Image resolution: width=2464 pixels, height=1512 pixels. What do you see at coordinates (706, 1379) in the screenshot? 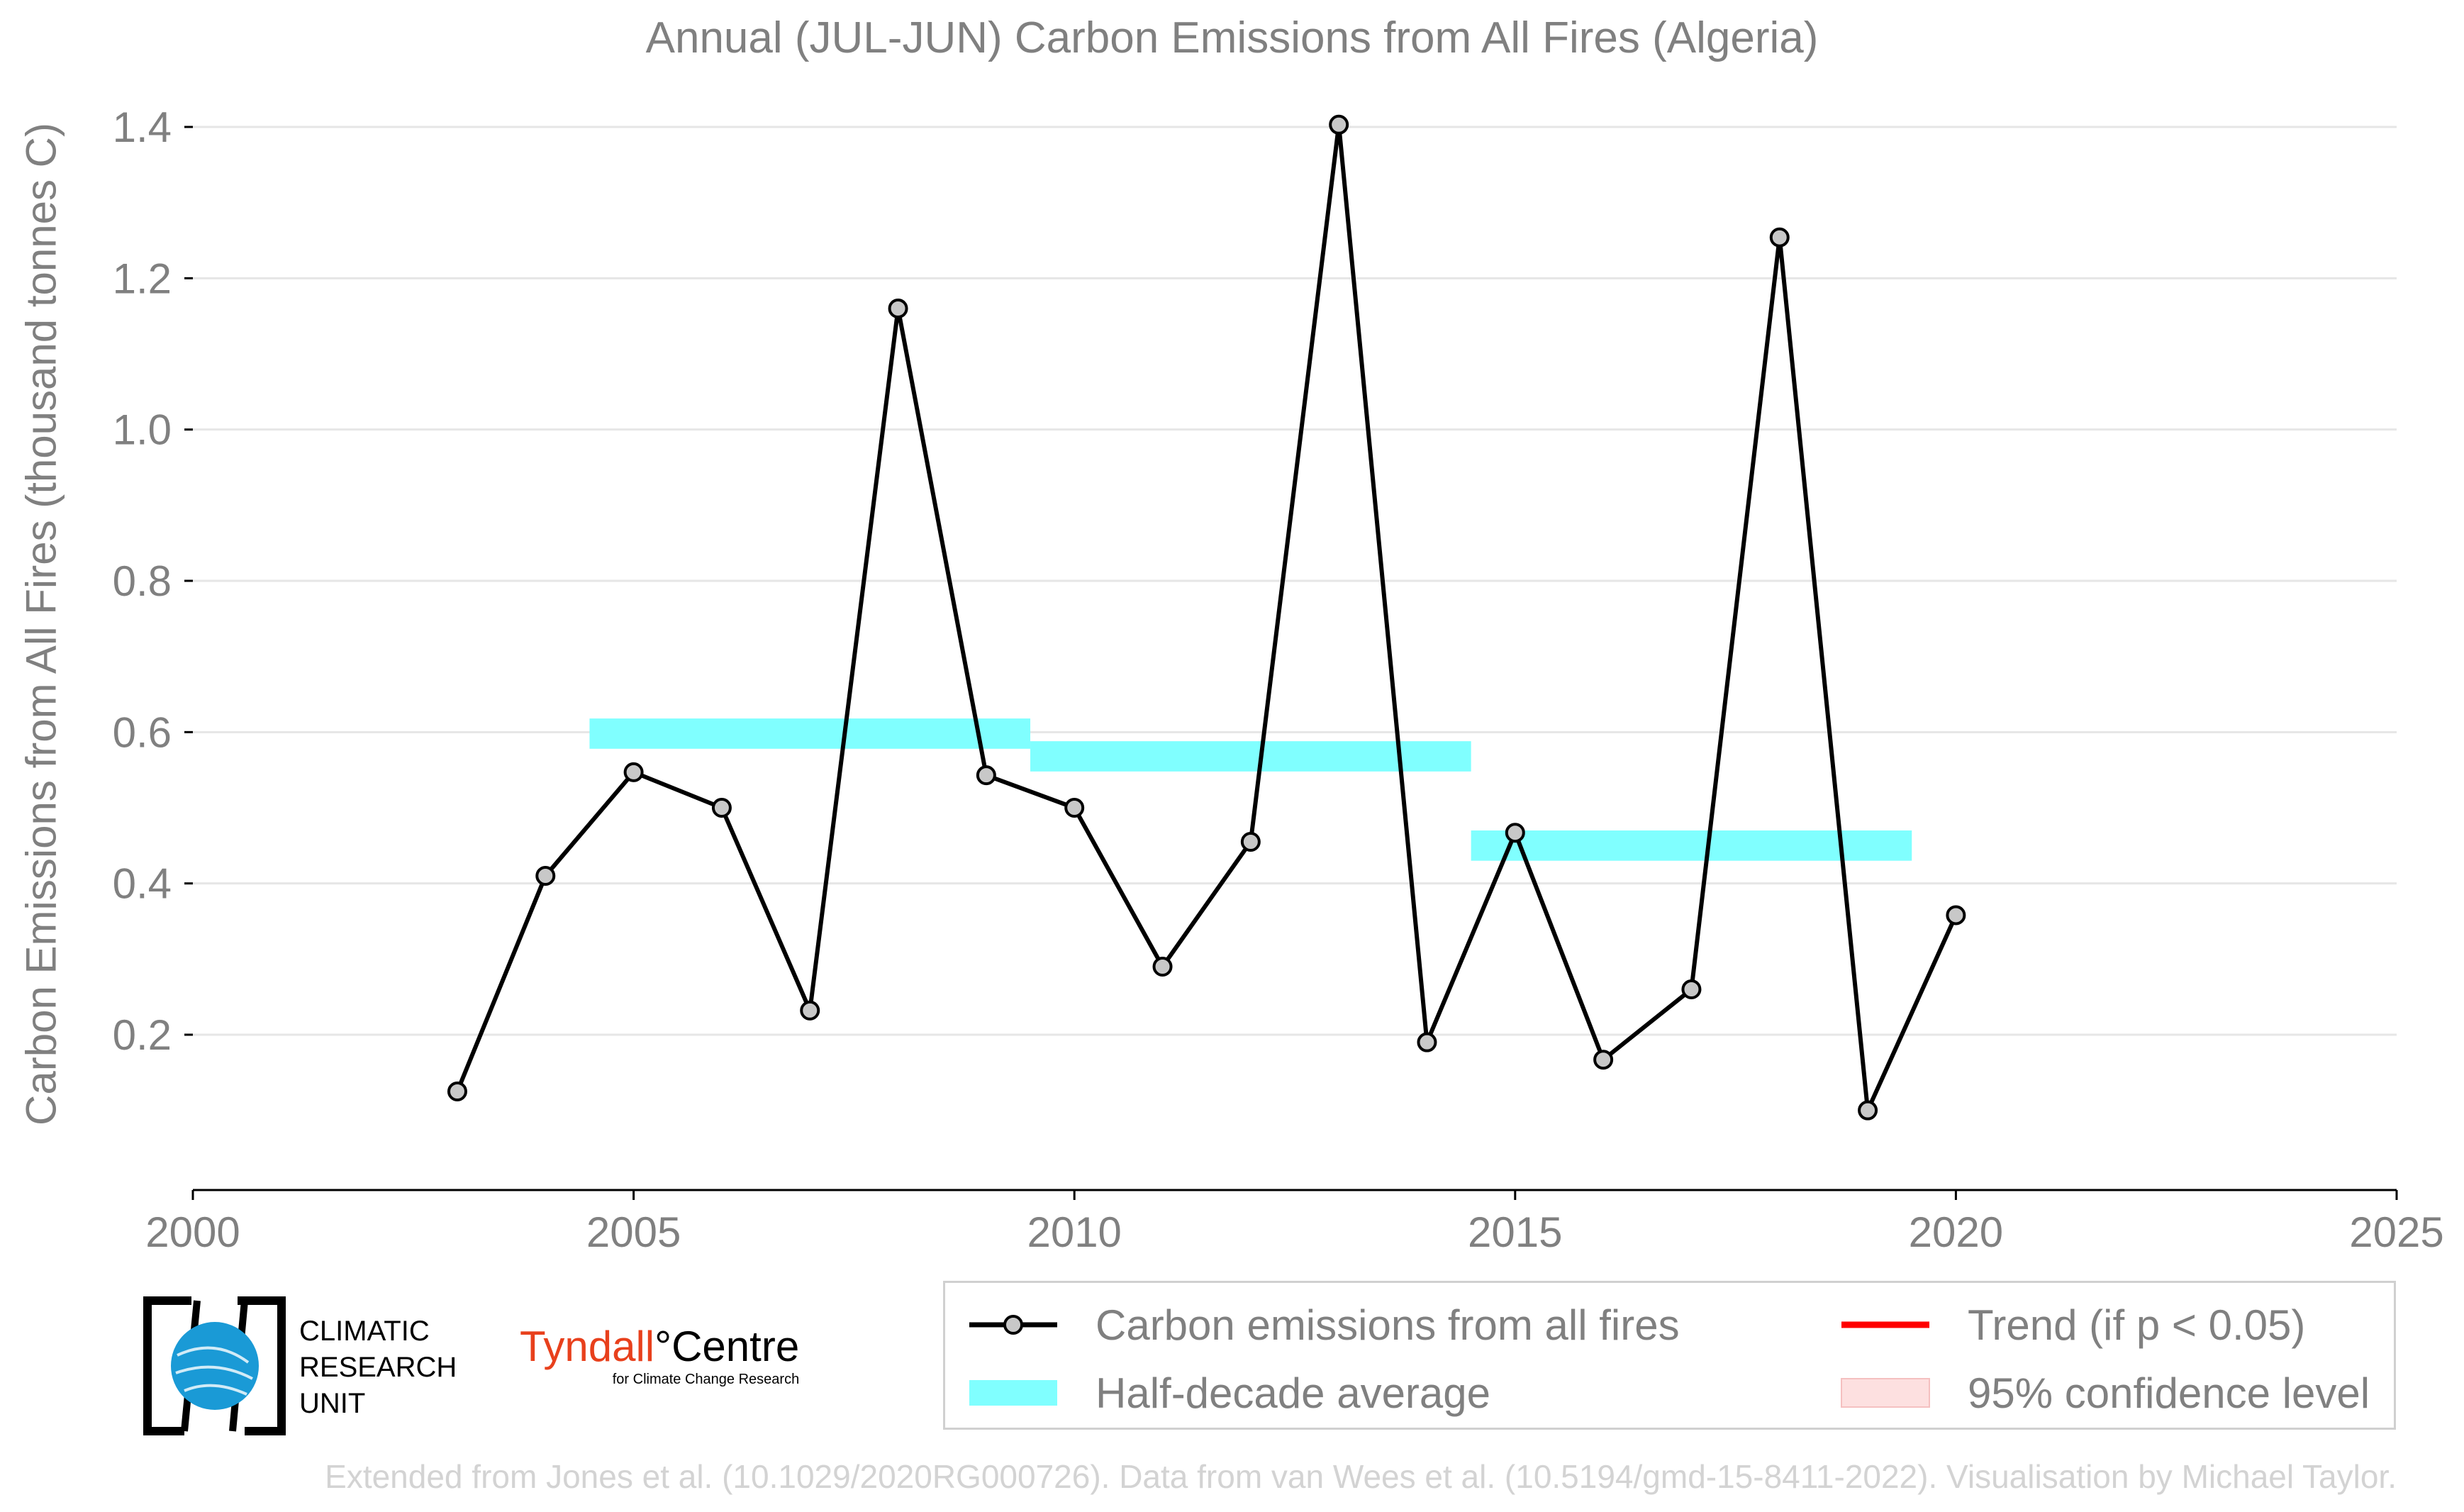
I see `tyndall-logo-subtitle: for Climate Change Research` at bounding box center [706, 1379].